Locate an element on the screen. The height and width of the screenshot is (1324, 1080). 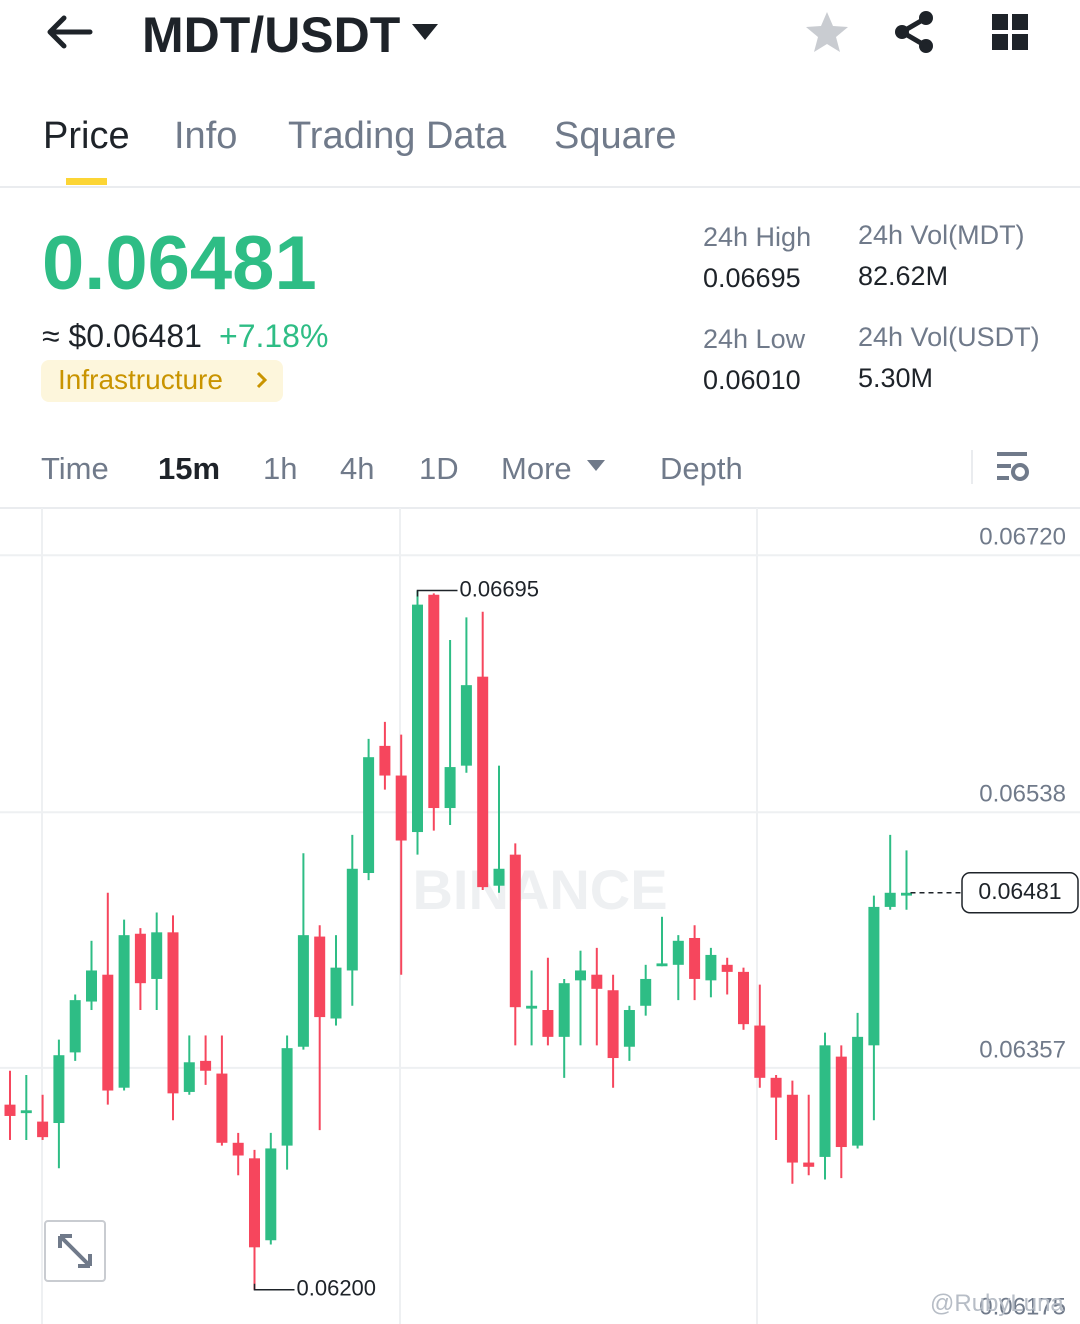
expand-button is located at coordinates (75, 1251).